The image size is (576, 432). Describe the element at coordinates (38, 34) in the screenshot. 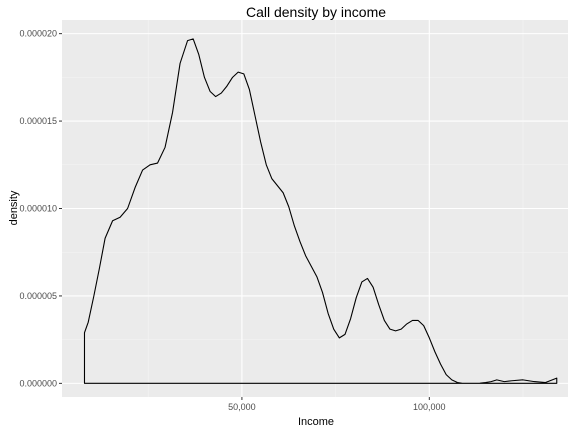

I see `y-tick-label: 0.000020` at that location.